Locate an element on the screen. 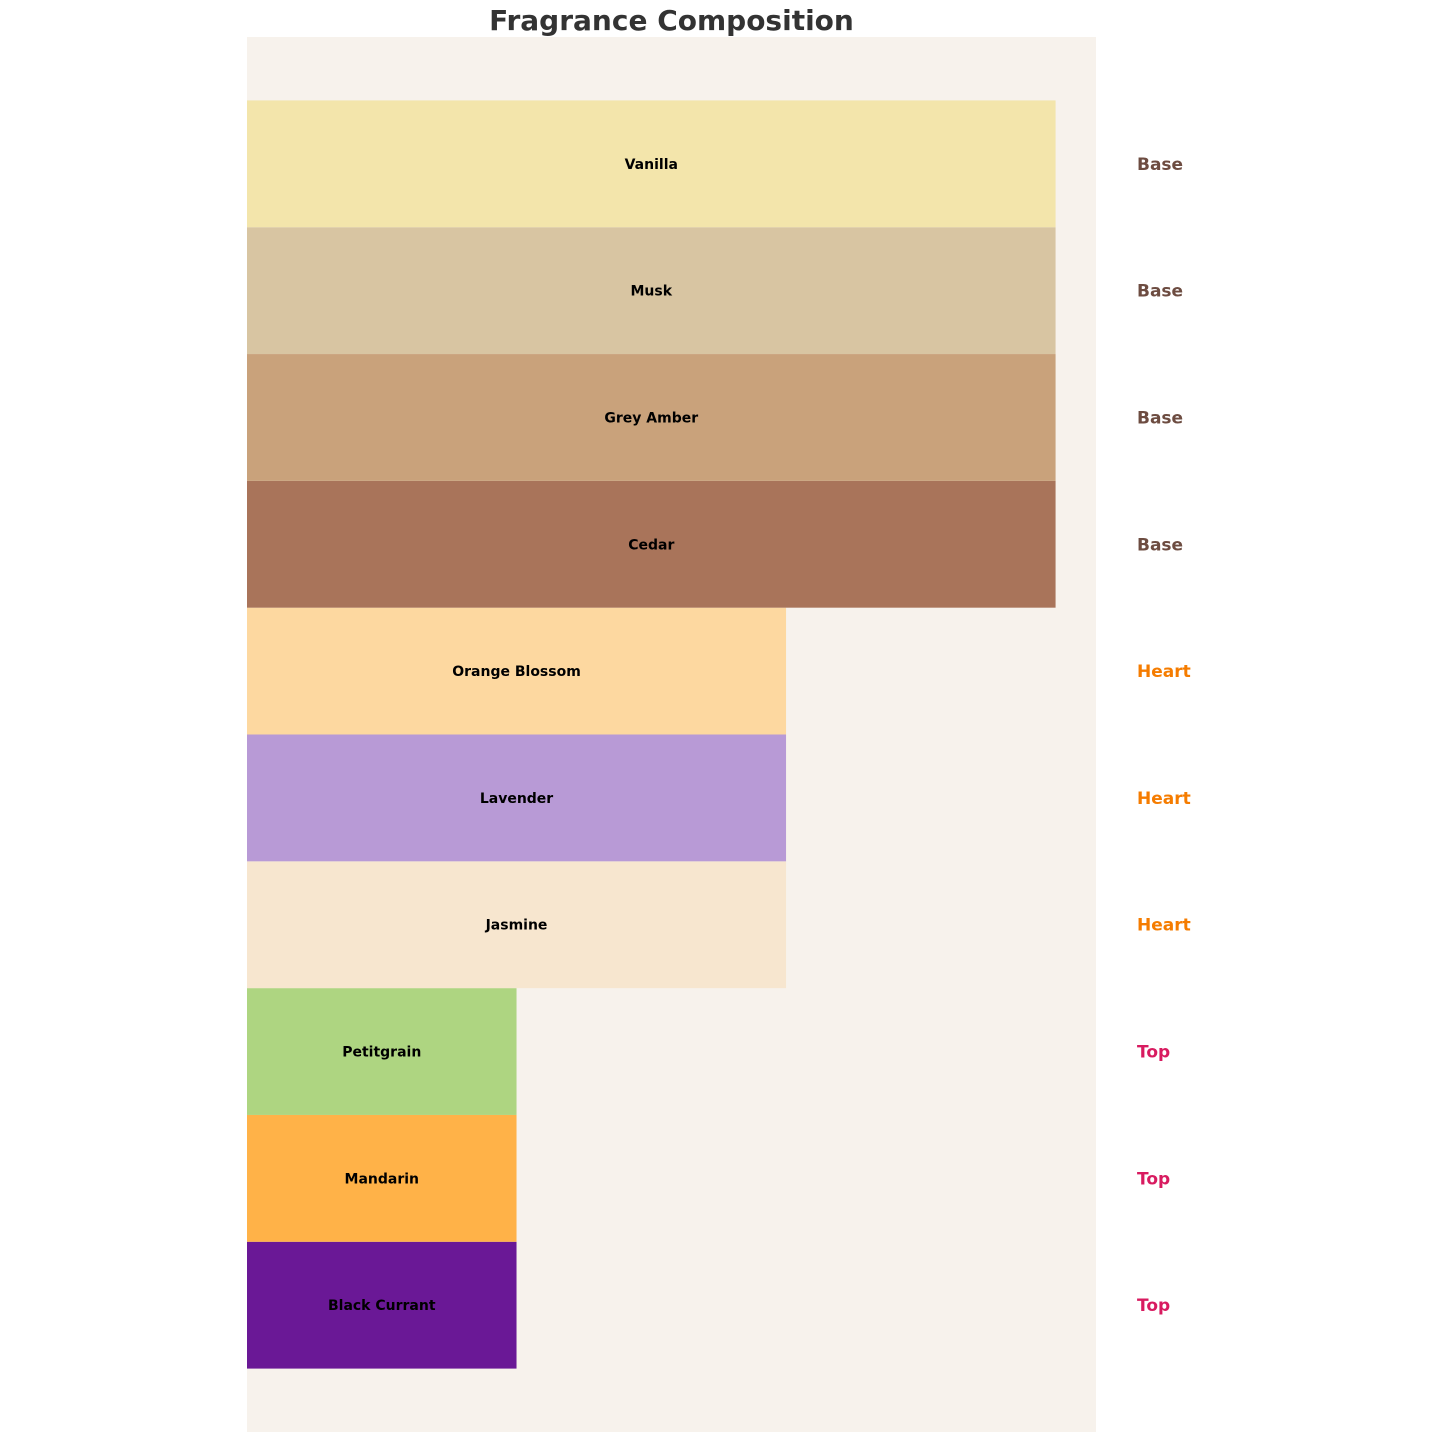 The height and width of the screenshot is (1440, 1440). bar-label: Lavender is located at coordinates (516, 799).